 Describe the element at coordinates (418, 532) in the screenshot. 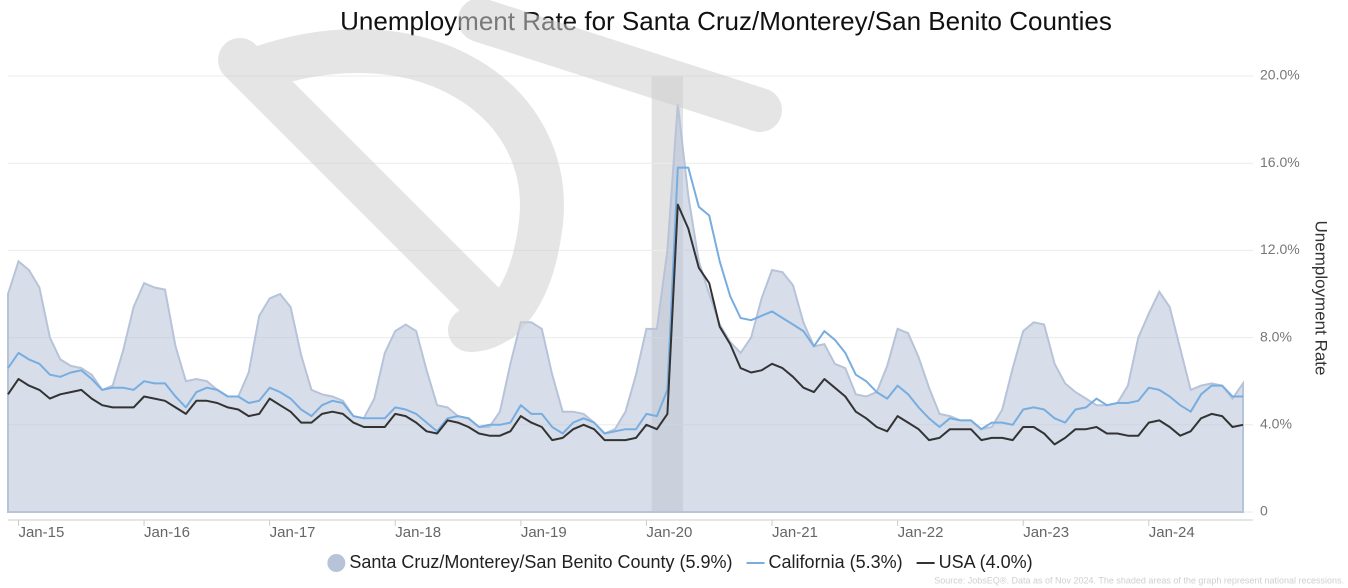

I see `x-tick-label: Jan-18` at that location.